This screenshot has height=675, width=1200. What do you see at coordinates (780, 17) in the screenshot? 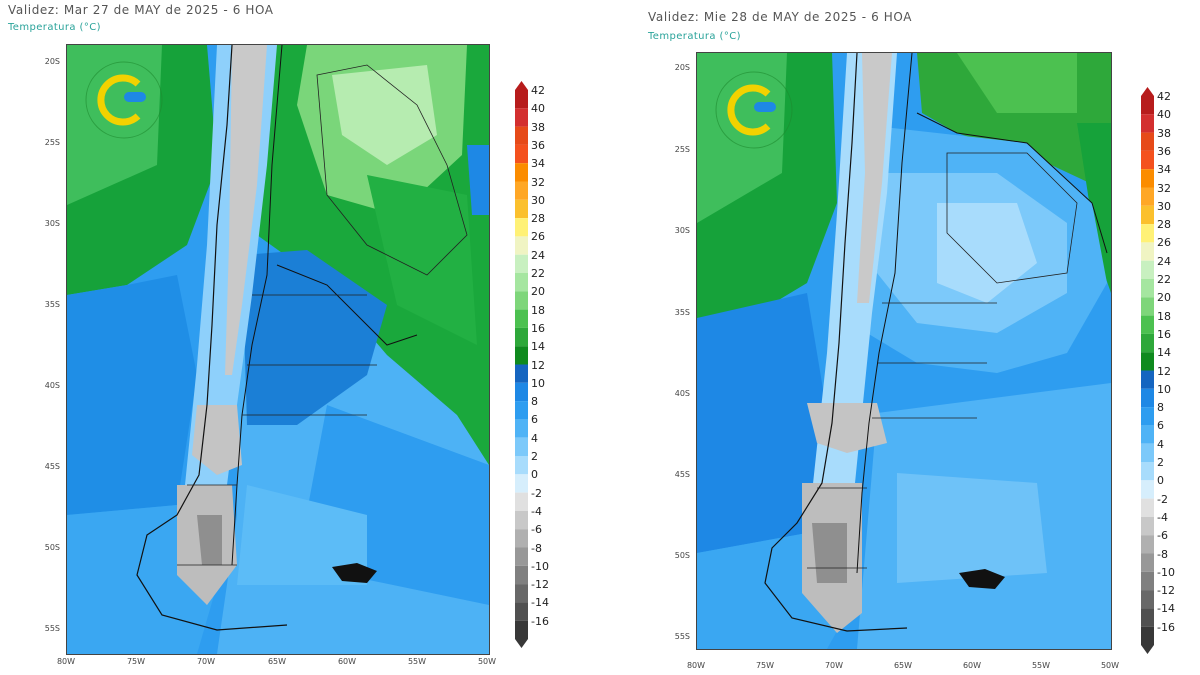
I see `map-title: Validez: Mie 28 de MAY de 2025 - 6 HOA` at bounding box center [780, 17].